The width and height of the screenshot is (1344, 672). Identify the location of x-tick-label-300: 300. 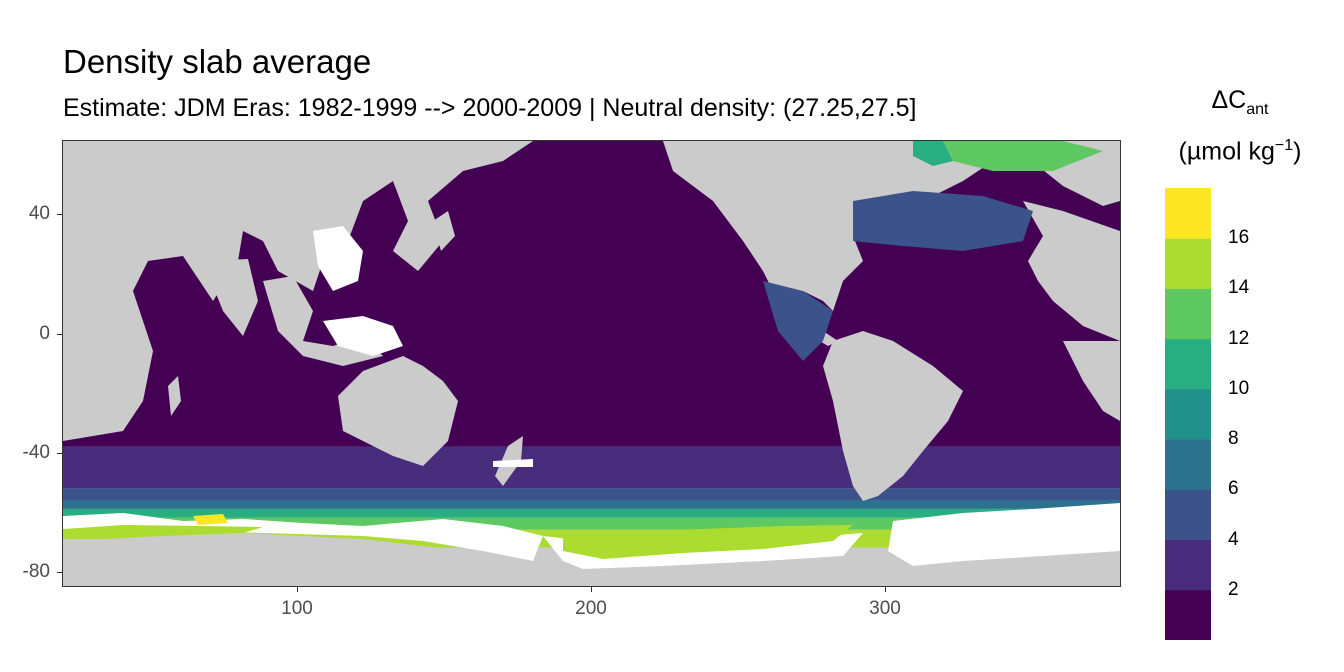
(885, 608).